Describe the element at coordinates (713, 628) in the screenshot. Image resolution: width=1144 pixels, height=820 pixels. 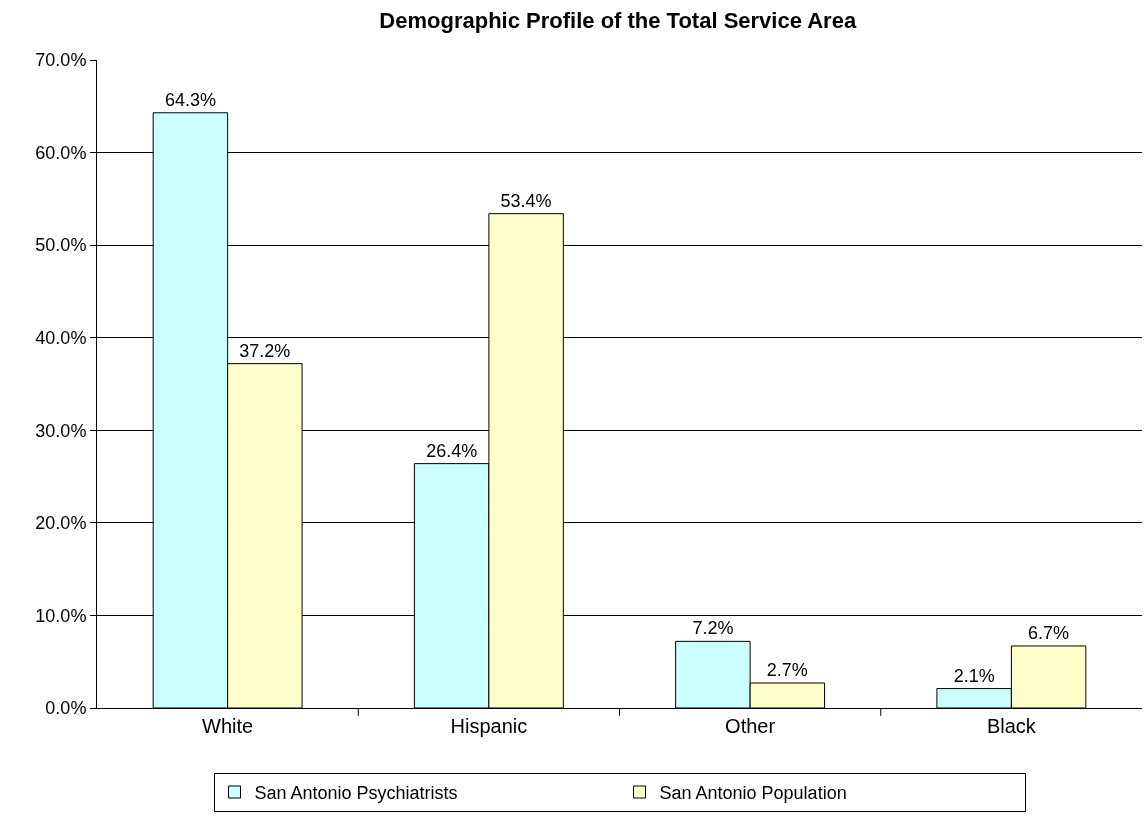
I see `data-label: 7.2%` at that location.